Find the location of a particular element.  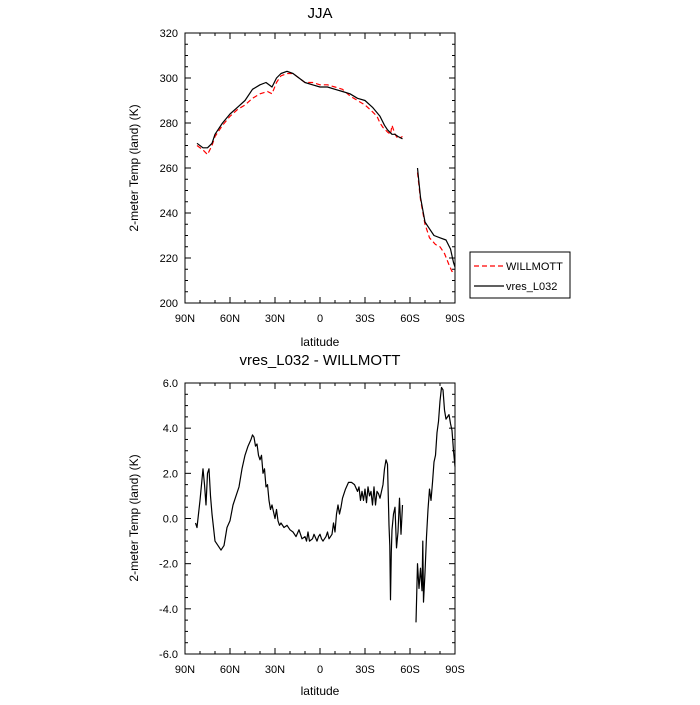

y-tick-label: -6.0 is located at coordinates (168, 655).